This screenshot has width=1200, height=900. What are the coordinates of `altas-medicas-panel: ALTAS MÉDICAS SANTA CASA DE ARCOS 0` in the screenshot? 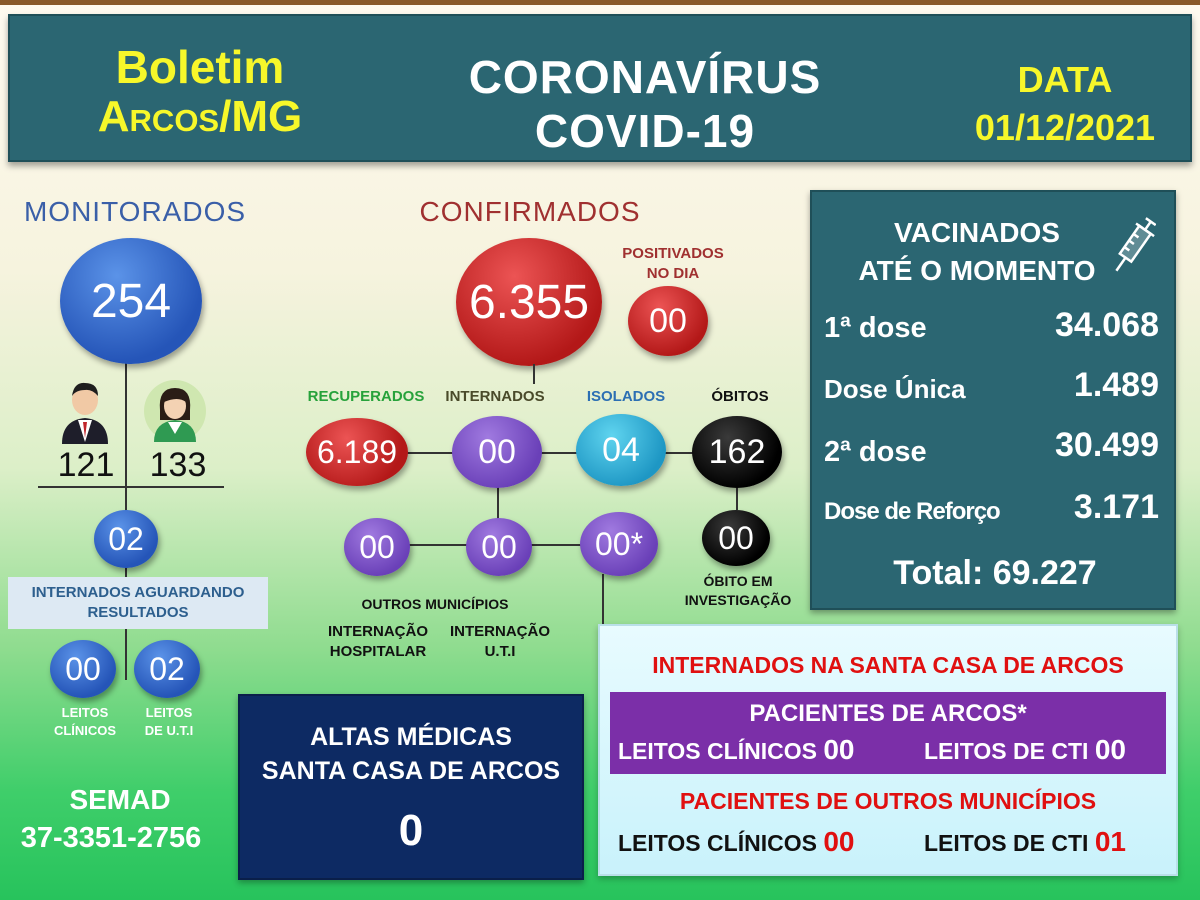 It's located at (411, 787).